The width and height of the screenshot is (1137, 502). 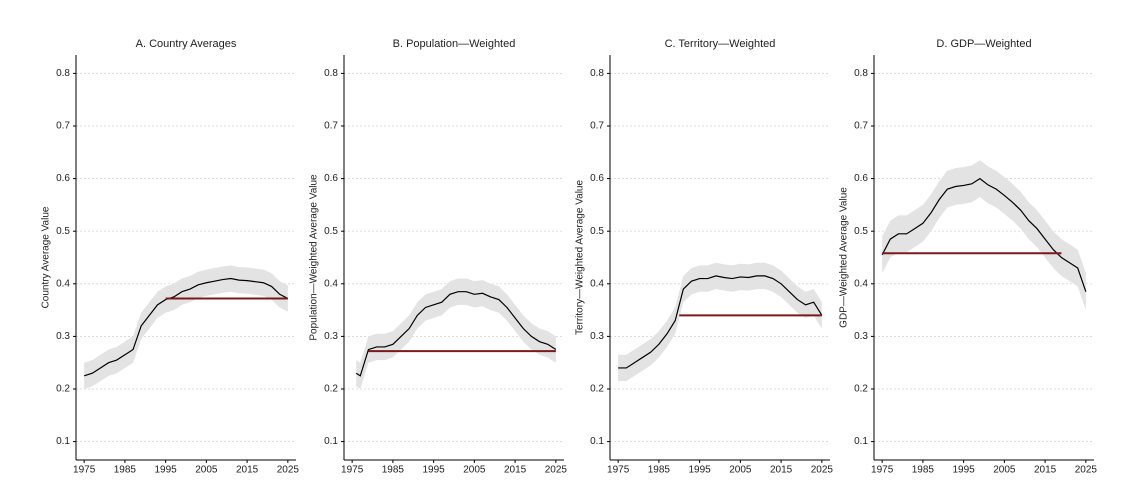 What do you see at coordinates (186, 44) in the screenshot?
I see `panel-title: A. Country Averages` at bounding box center [186, 44].